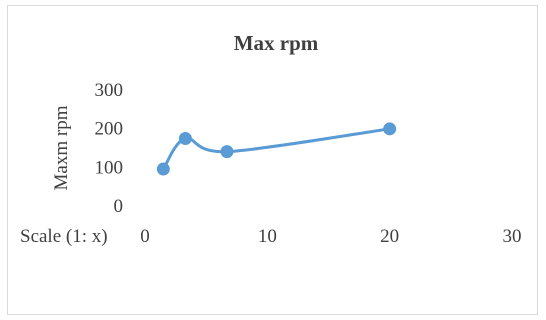 Image resolution: width=546 pixels, height=320 pixels. I want to click on chart-title: Max rpm, so click(276, 43).